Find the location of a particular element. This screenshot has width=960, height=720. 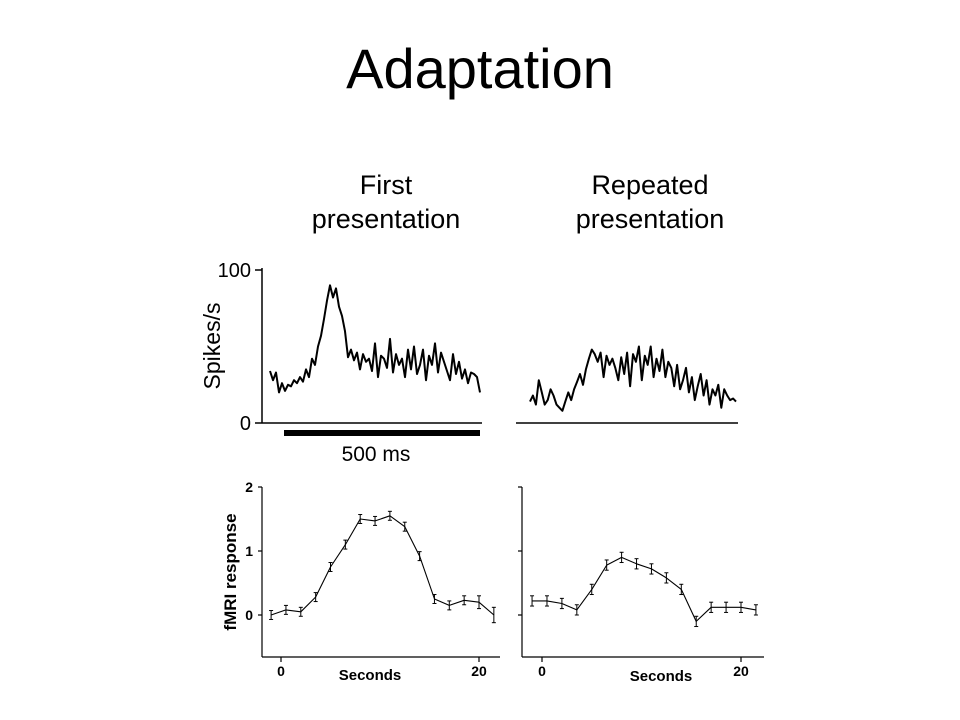

column-heading-first-line1: First is located at coordinates (386, 185).